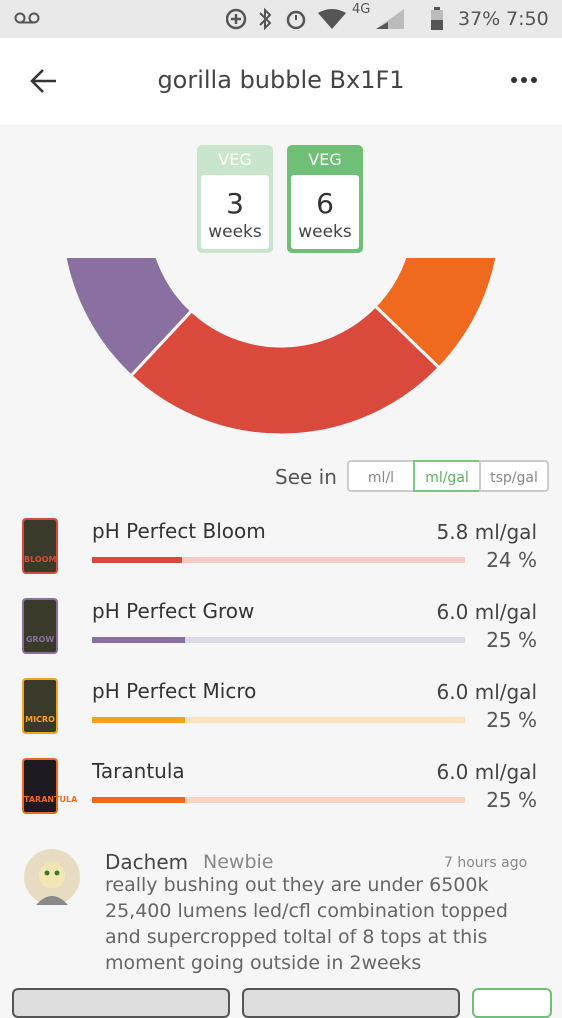 The image size is (562, 1018). I want to click on product-name: pH Perfect Micro, so click(174, 691).